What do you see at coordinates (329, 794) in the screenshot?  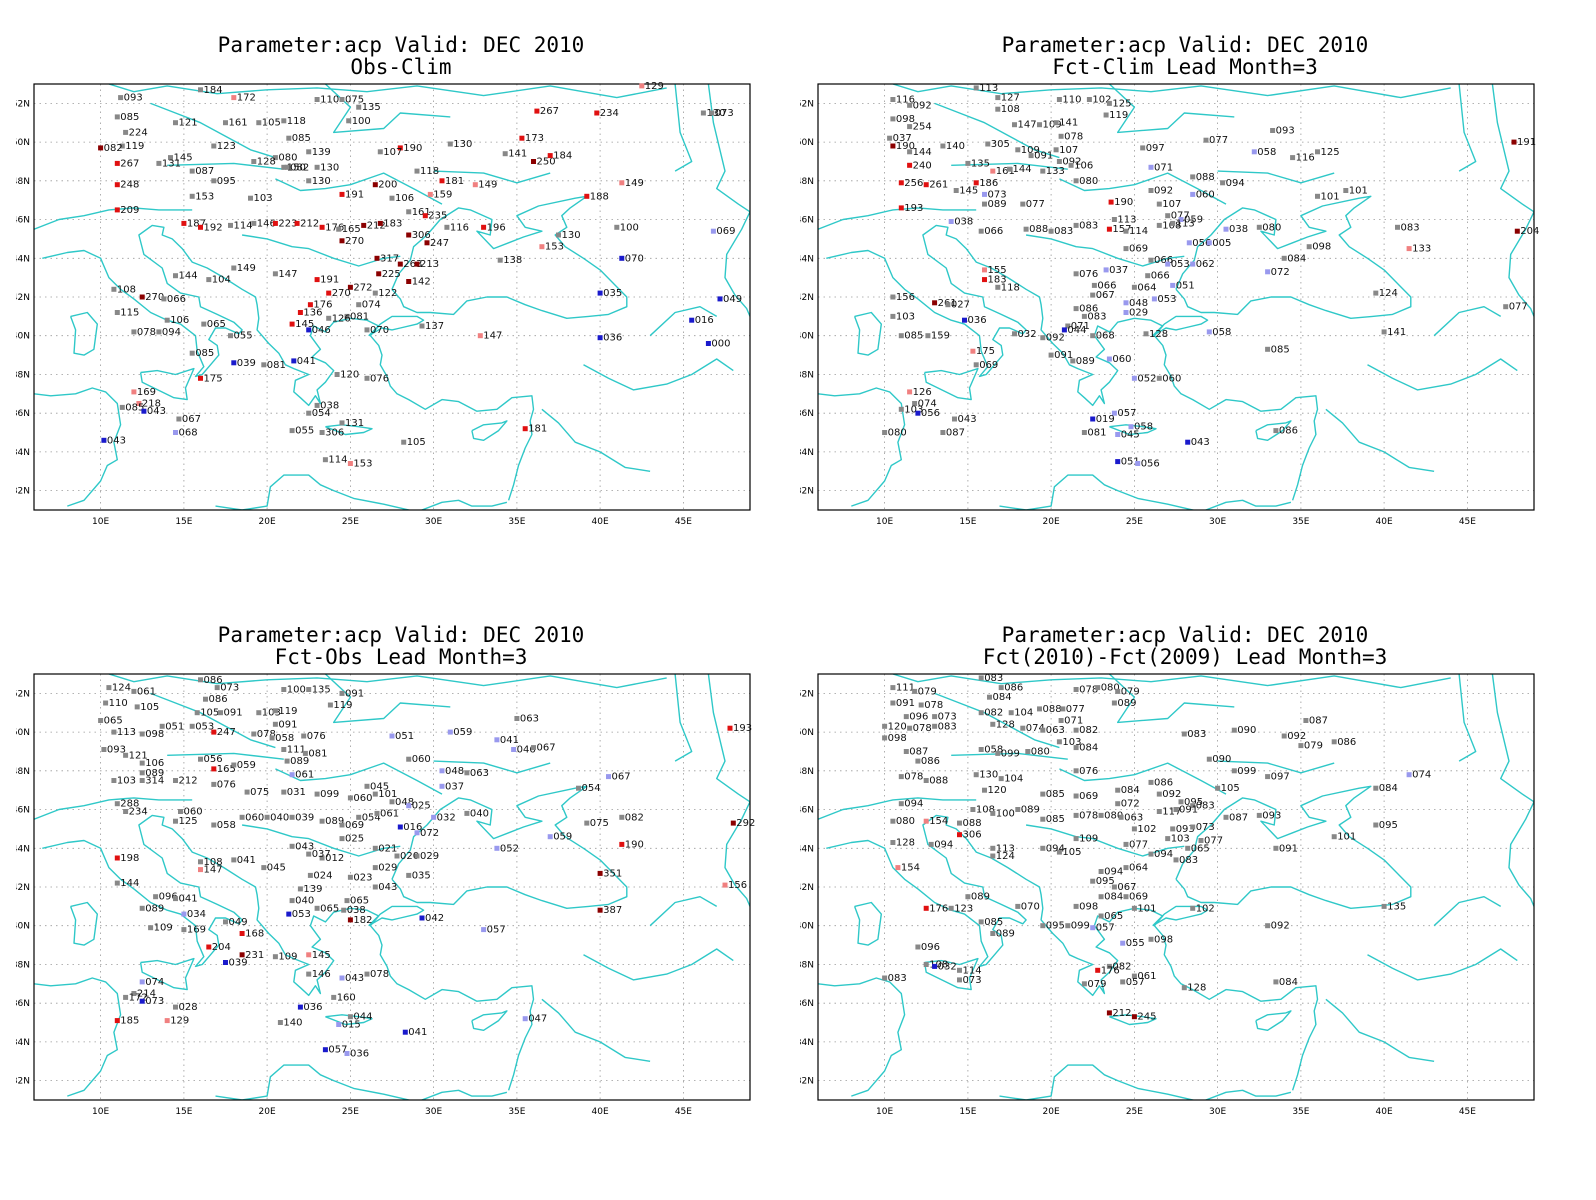 I see `station-value: 099` at bounding box center [329, 794].